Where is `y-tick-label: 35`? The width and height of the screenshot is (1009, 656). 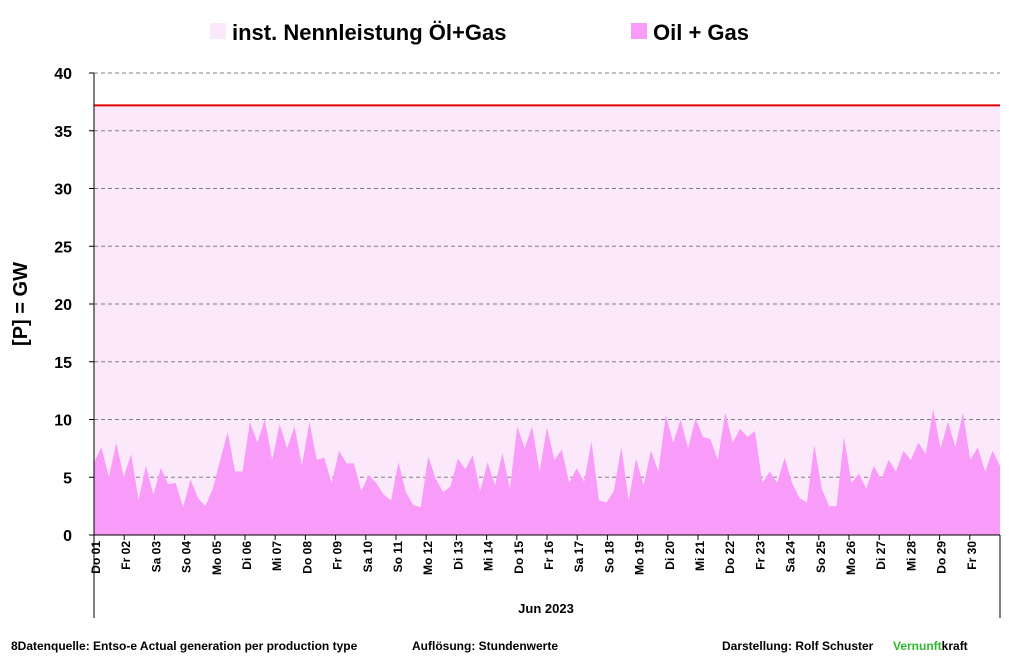 y-tick-label: 35 is located at coordinates (63, 132).